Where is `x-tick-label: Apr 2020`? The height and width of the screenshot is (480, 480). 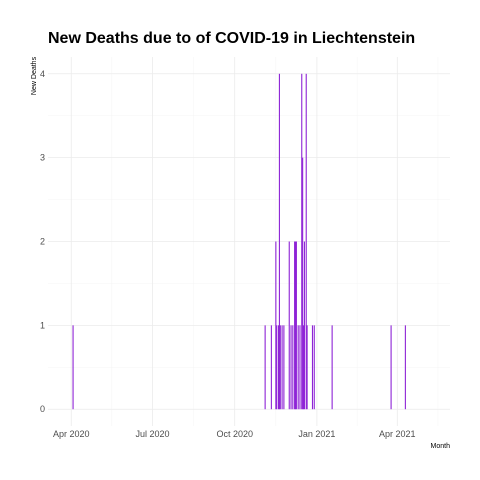 x-tick-label: Apr 2020 is located at coordinates (71, 434).